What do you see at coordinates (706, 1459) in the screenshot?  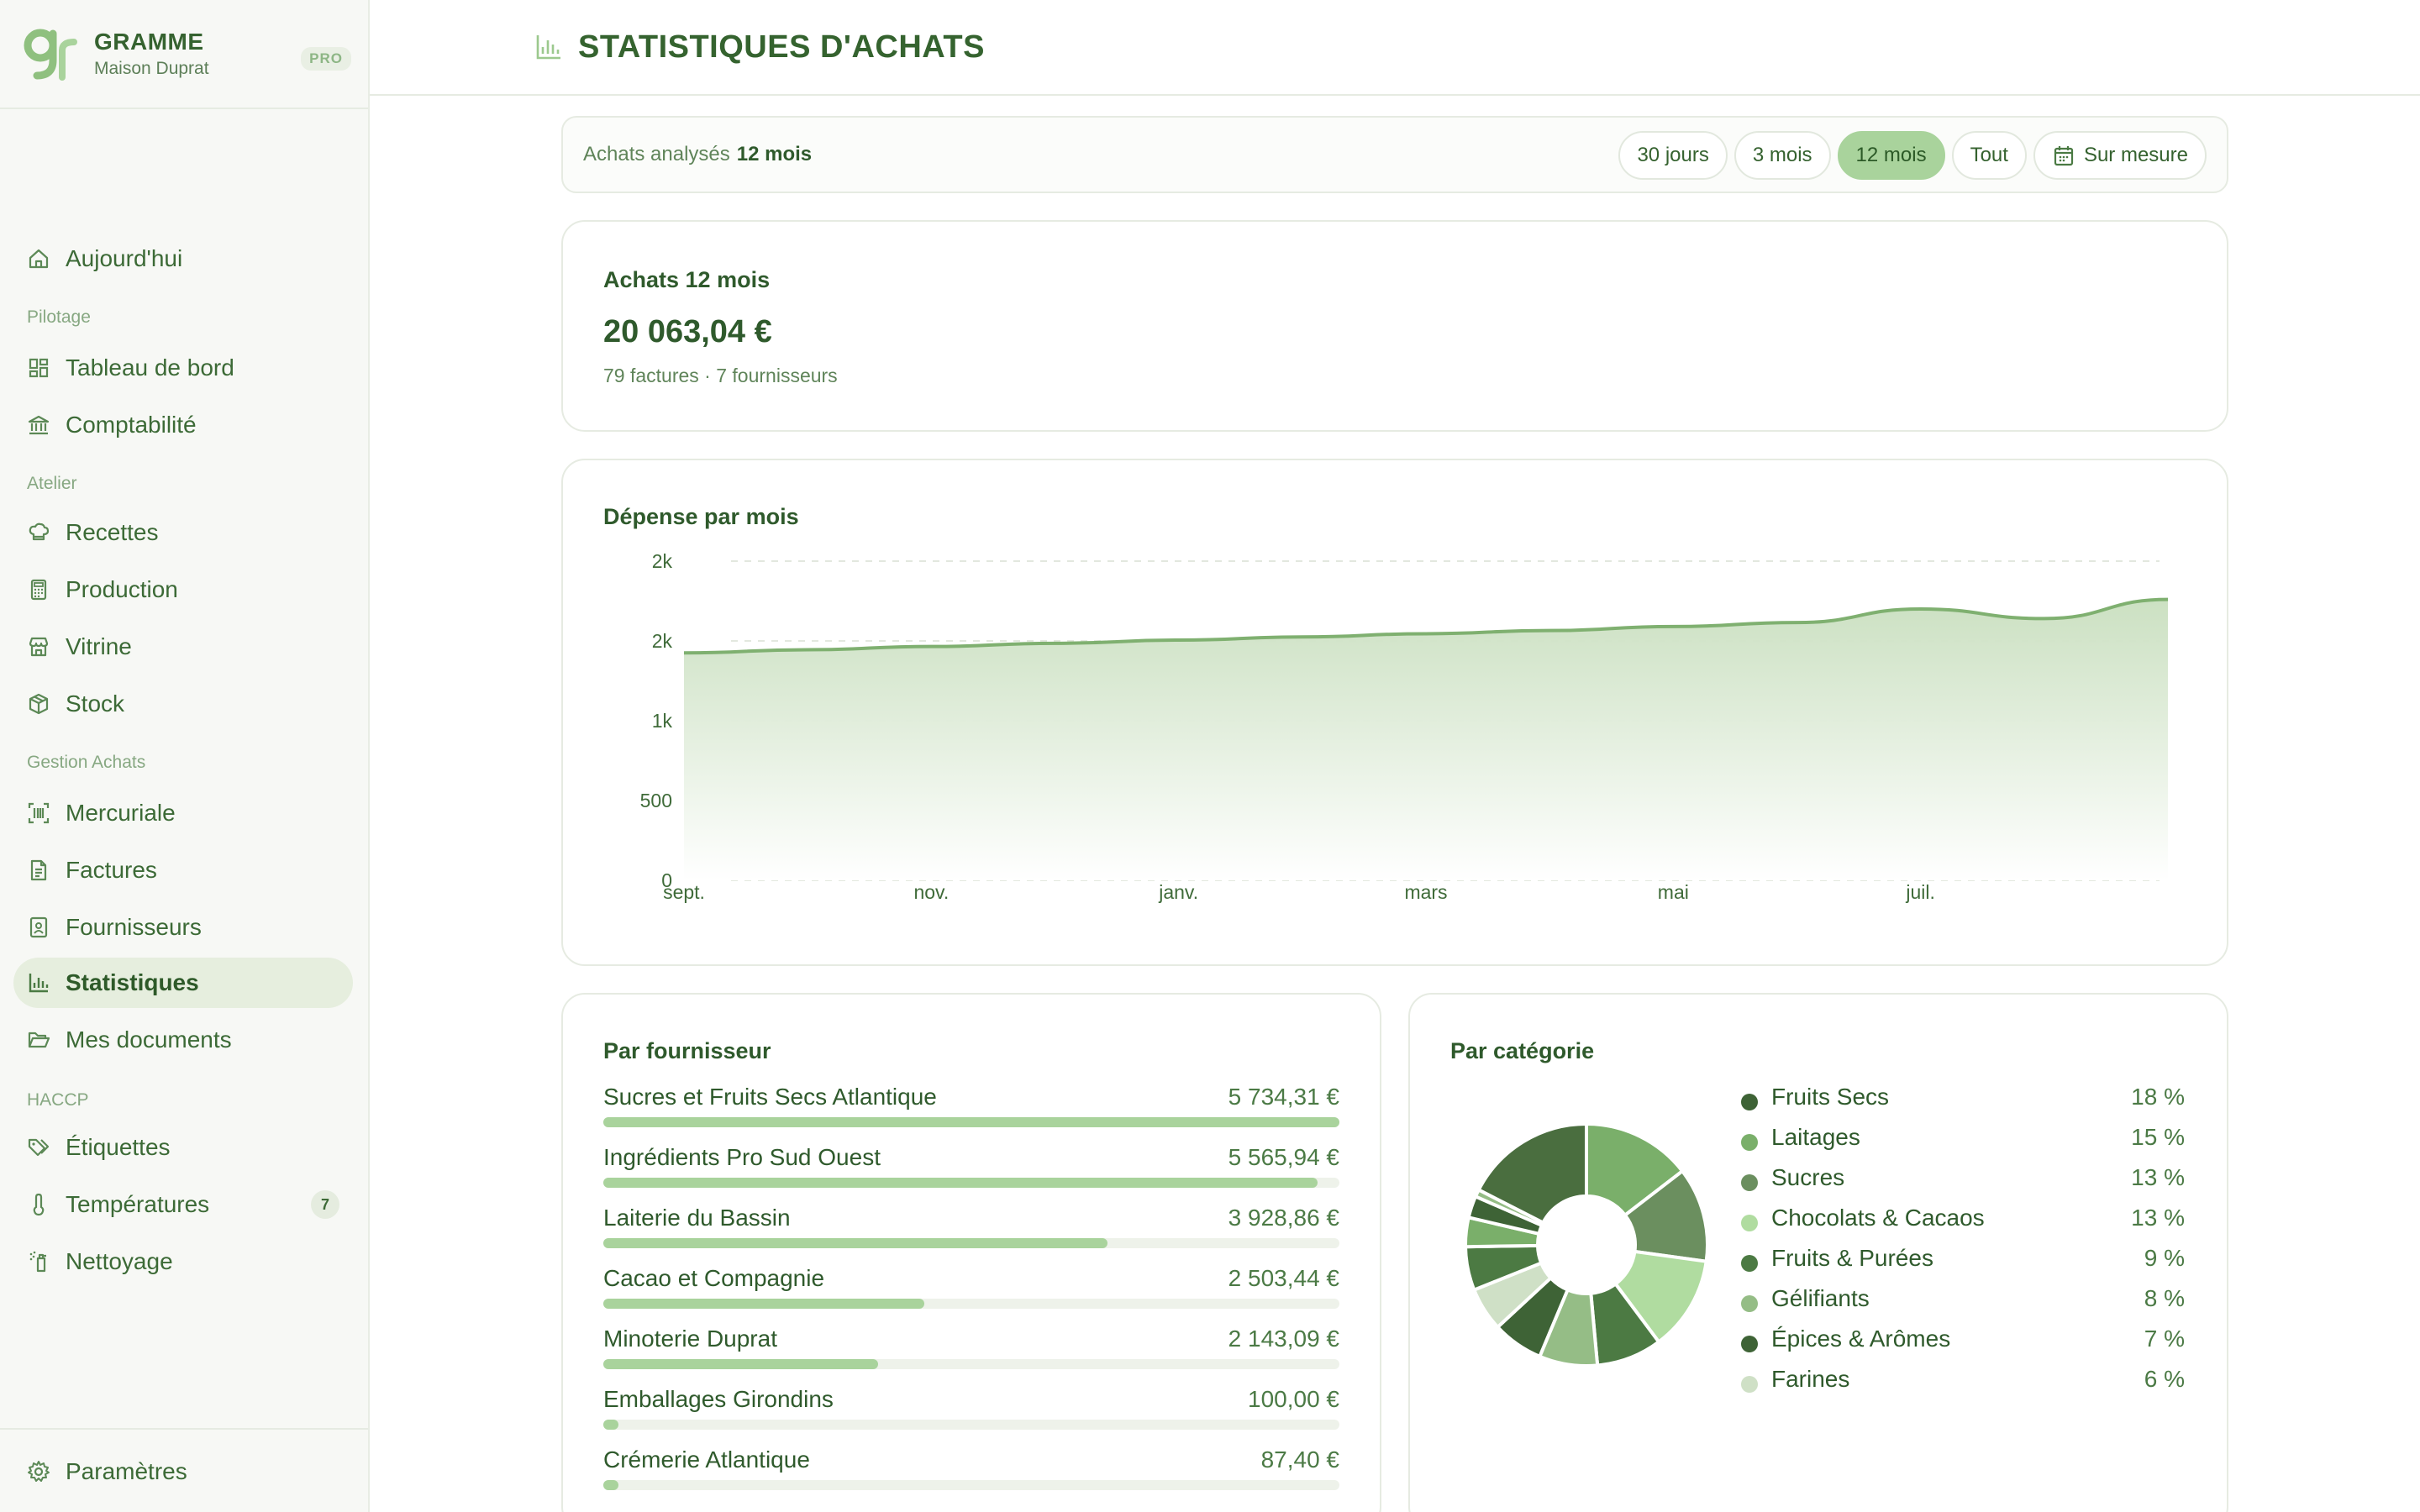 I see `supplier-name: Crémerie Atlantique` at bounding box center [706, 1459].